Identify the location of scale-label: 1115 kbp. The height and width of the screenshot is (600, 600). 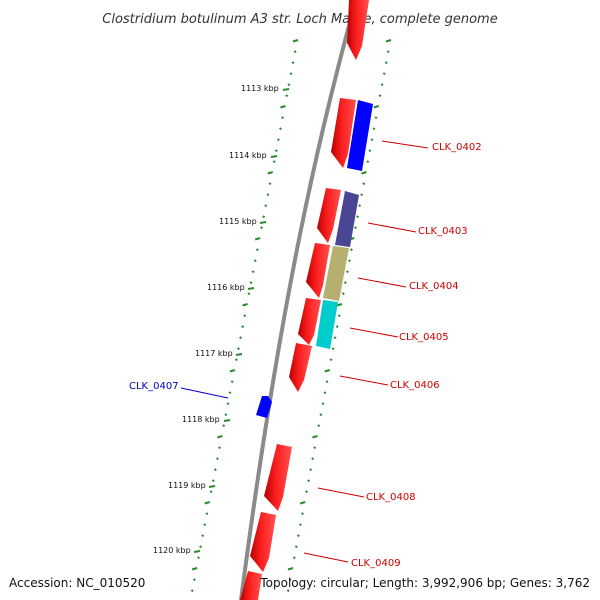
(238, 221).